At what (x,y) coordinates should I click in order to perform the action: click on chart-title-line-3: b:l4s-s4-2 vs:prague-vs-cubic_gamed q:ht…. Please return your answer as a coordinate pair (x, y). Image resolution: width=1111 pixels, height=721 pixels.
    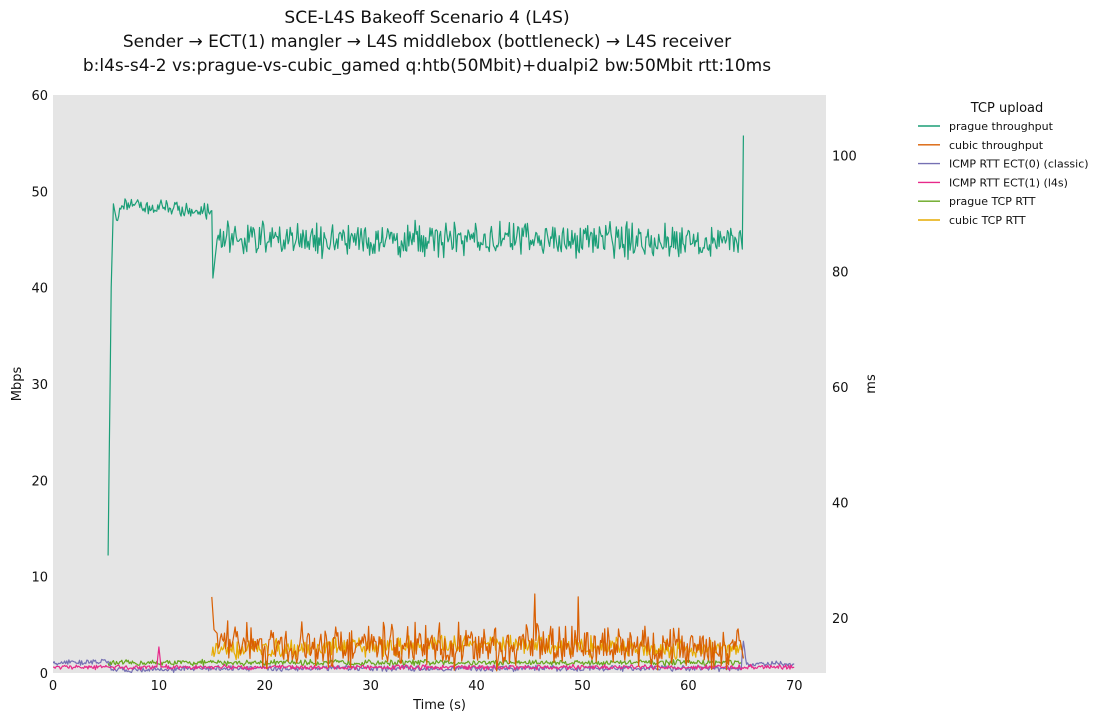
    Looking at the image, I should click on (427, 66).